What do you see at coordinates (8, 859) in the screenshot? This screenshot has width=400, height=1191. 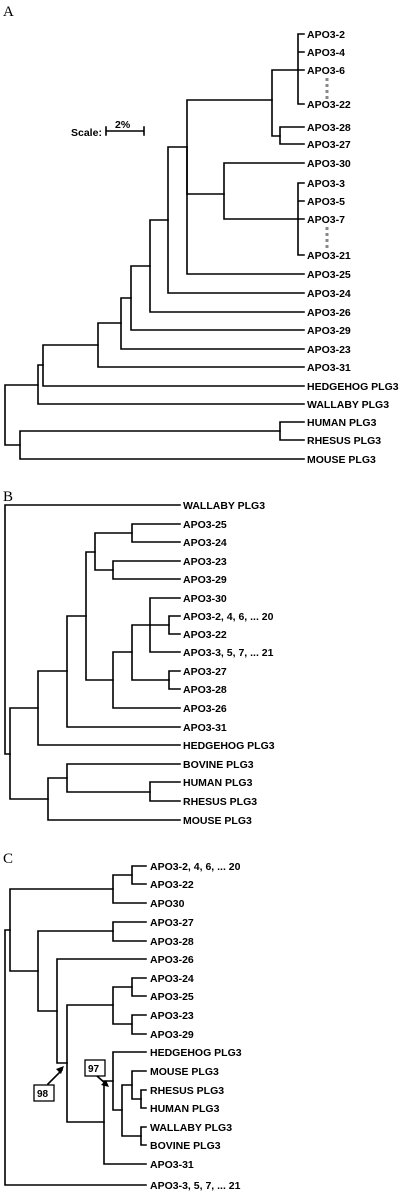 I see `panel-c-letter: C` at bounding box center [8, 859].